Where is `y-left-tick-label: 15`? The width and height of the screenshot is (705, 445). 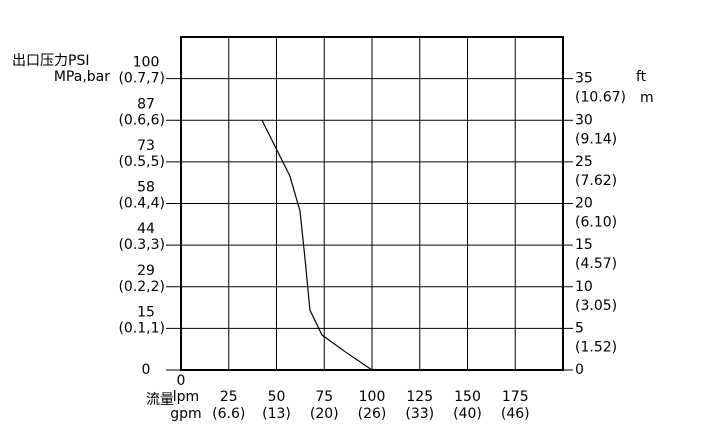
y-left-tick-label: 15 is located at coordinates (146, 312).